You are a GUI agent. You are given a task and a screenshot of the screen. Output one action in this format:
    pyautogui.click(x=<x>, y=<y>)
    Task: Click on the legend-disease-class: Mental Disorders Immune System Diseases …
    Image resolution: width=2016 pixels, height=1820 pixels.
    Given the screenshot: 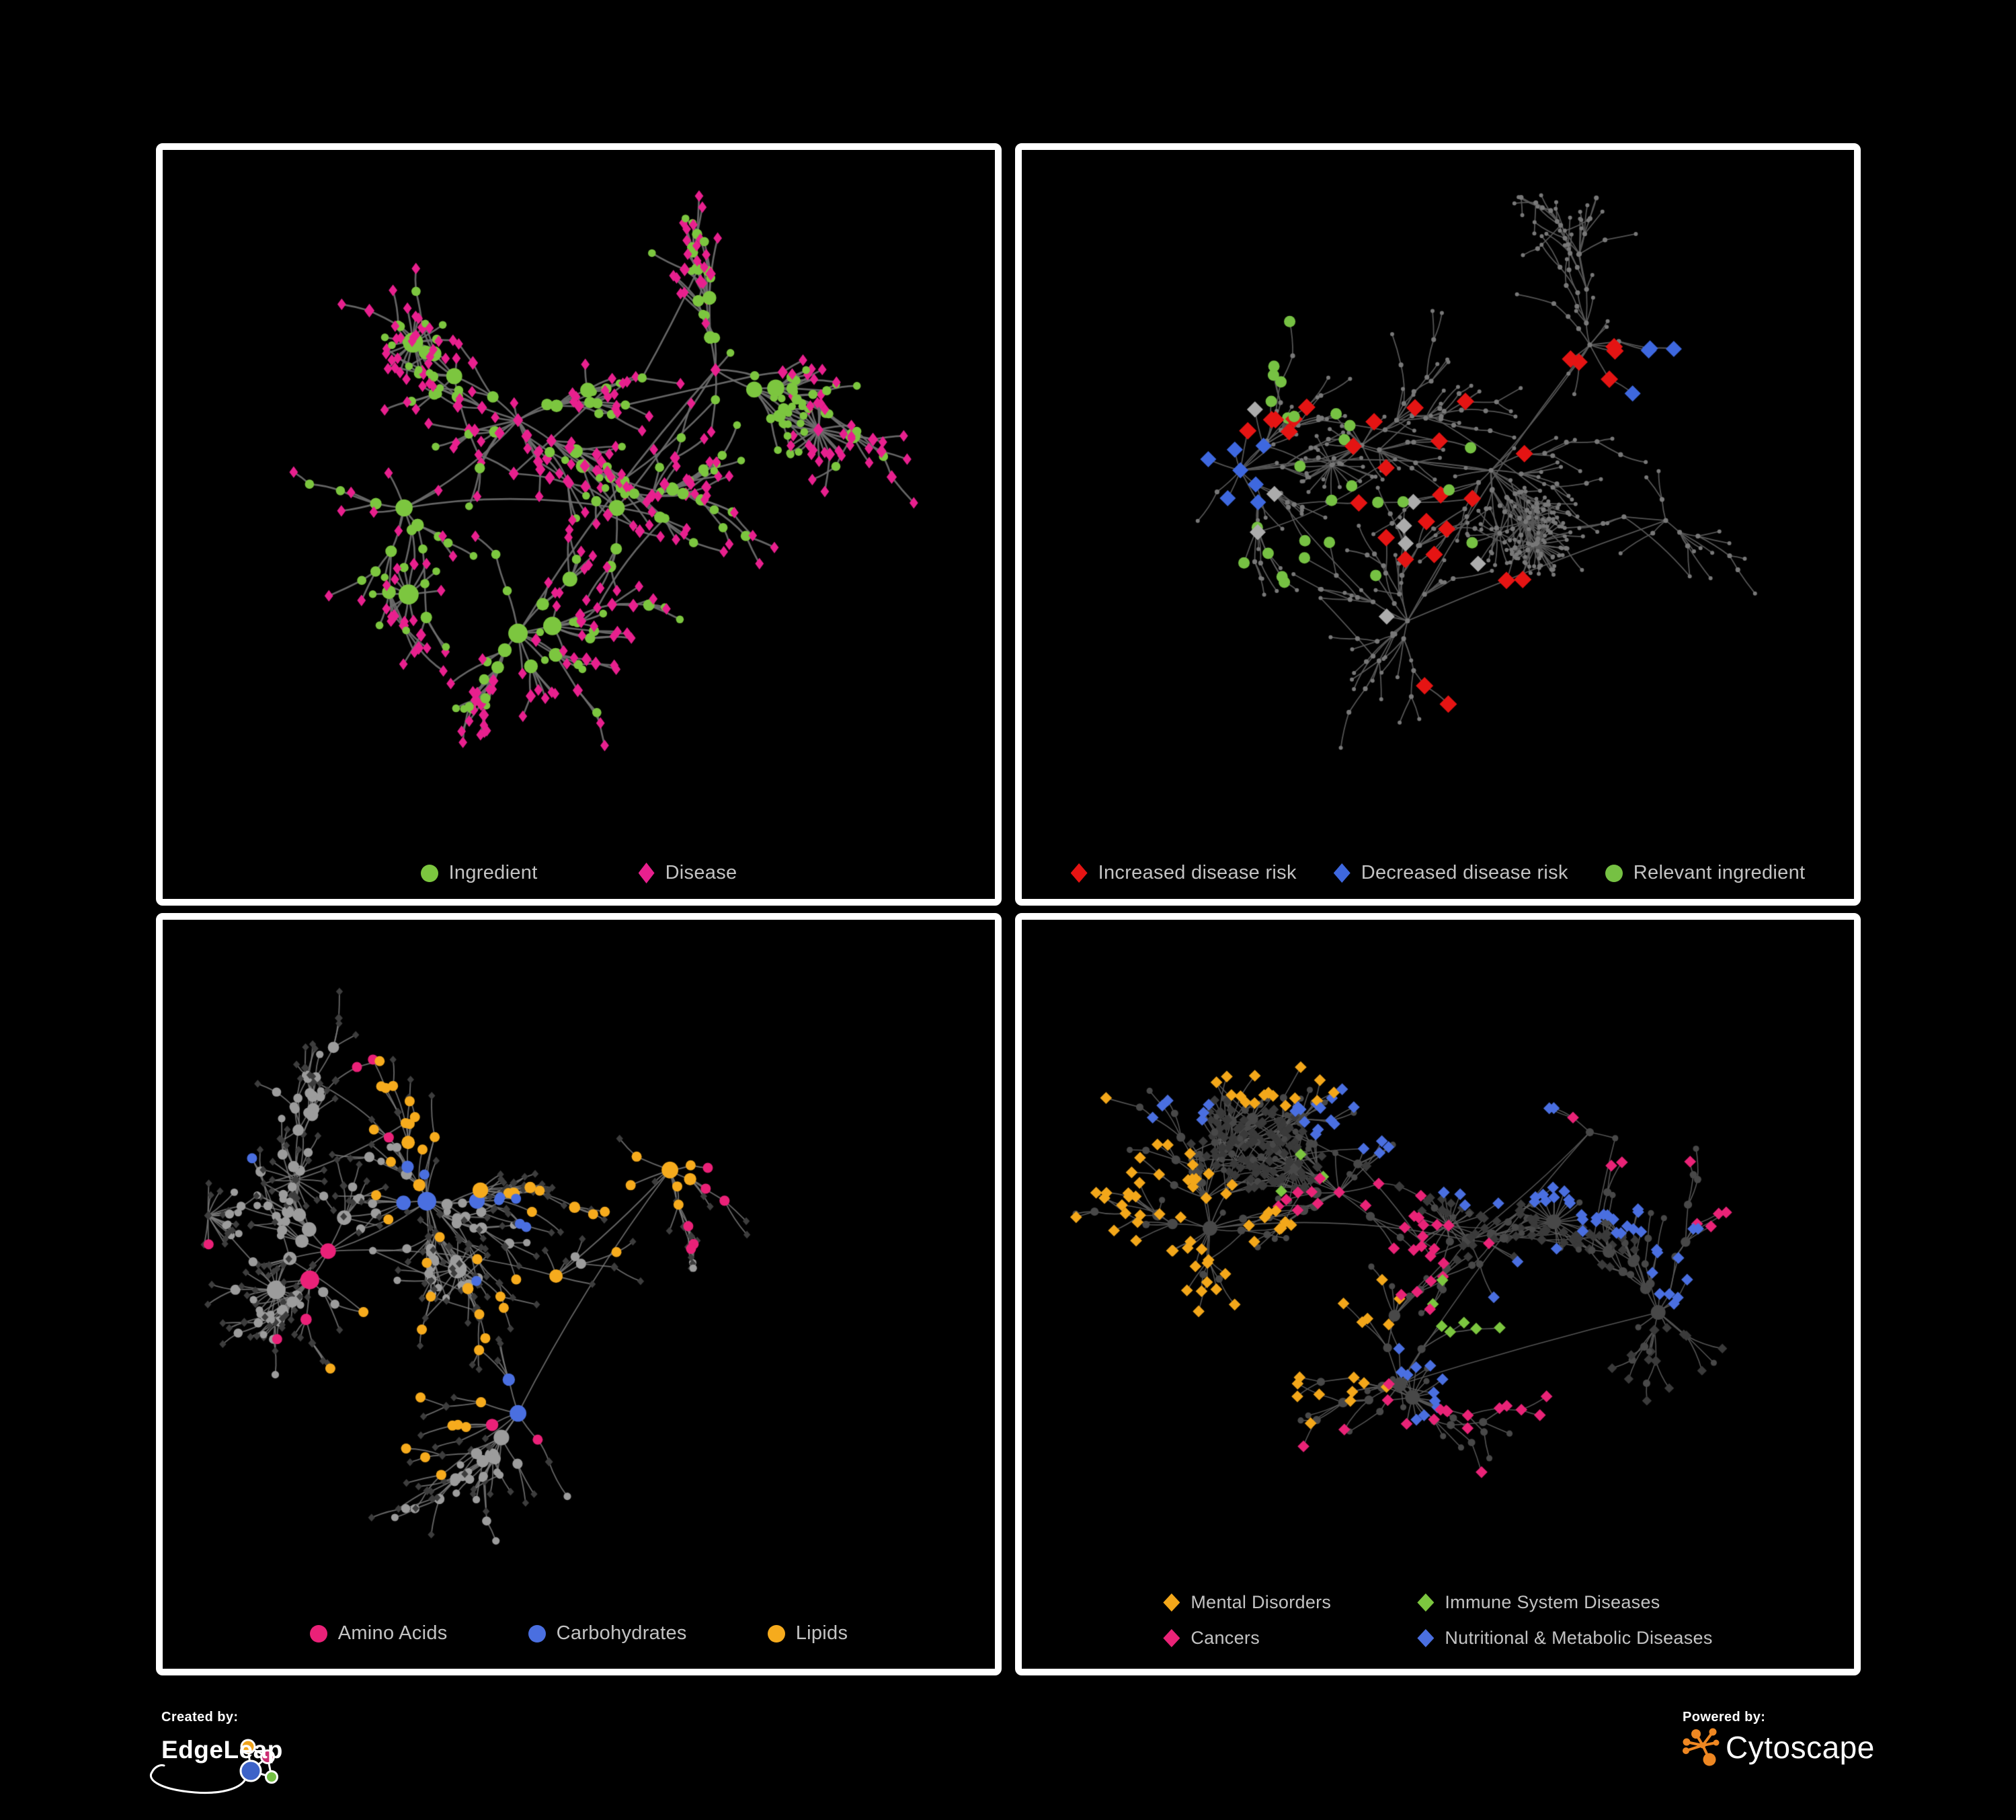 What is the action you would take?
    pyautogui.click(x=1438, y=1620)
    